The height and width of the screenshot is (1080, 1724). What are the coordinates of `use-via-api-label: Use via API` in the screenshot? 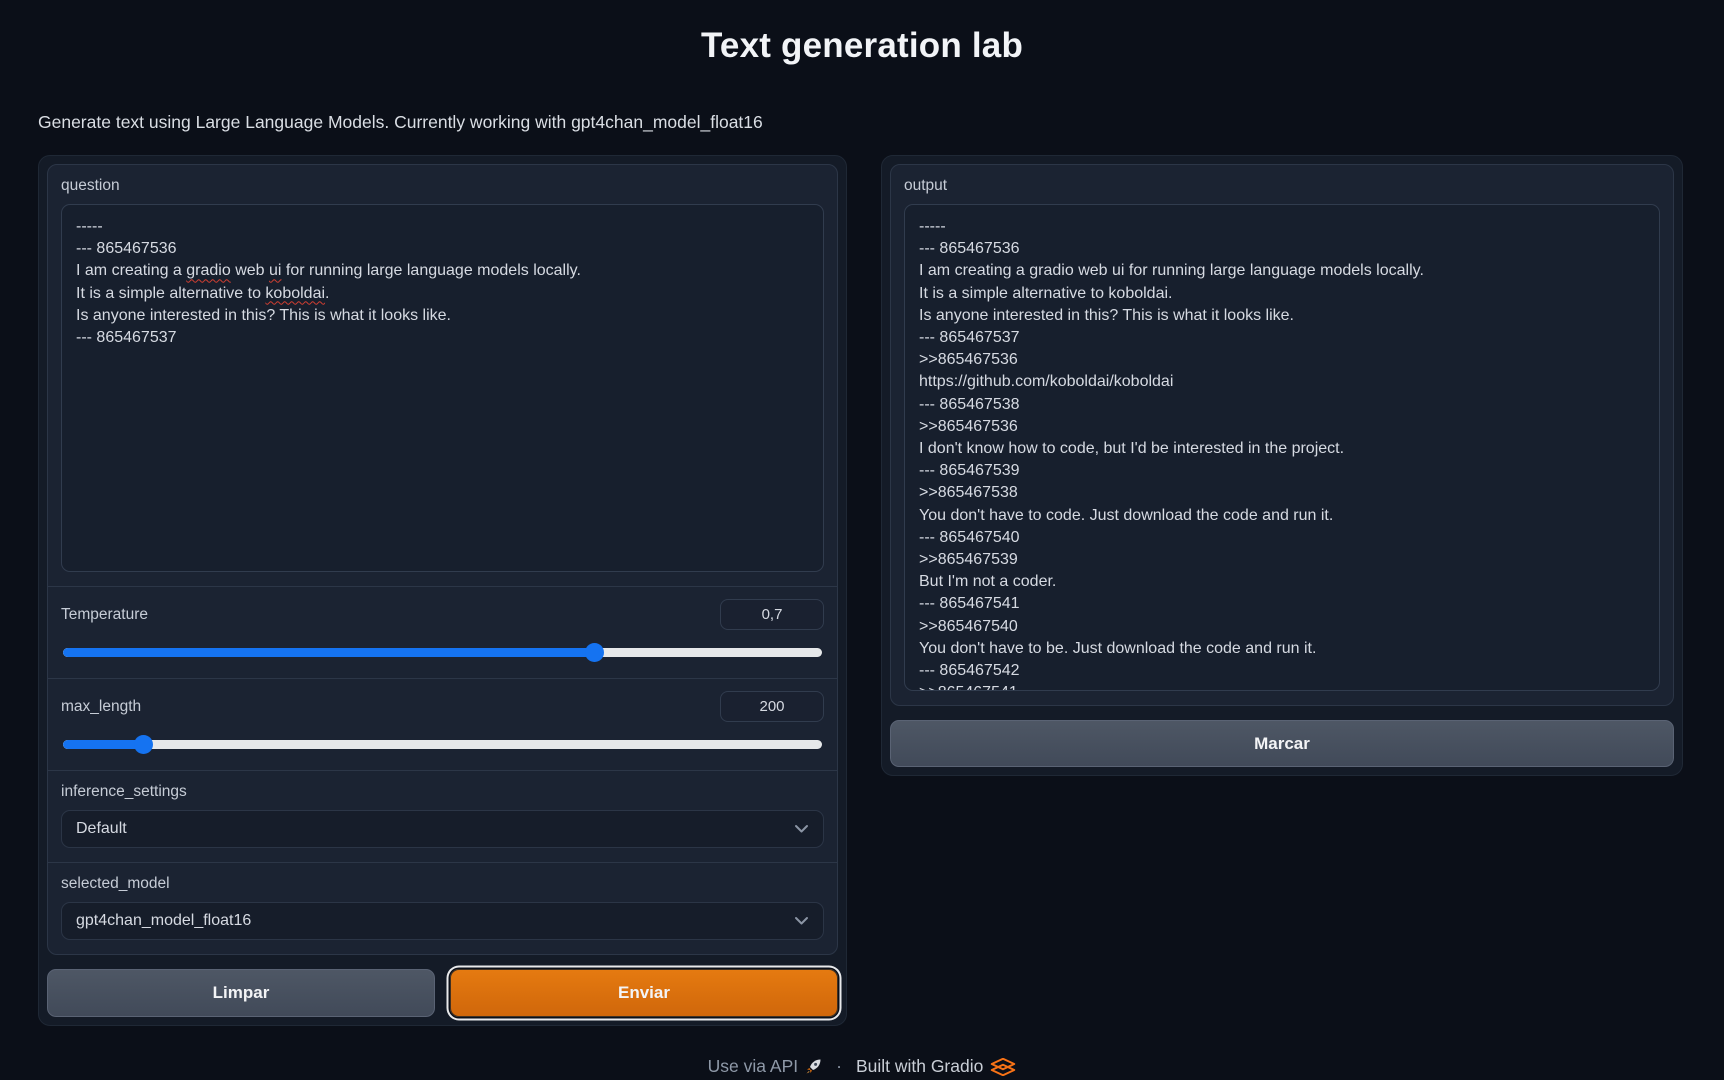 It's located at (753, 1066).